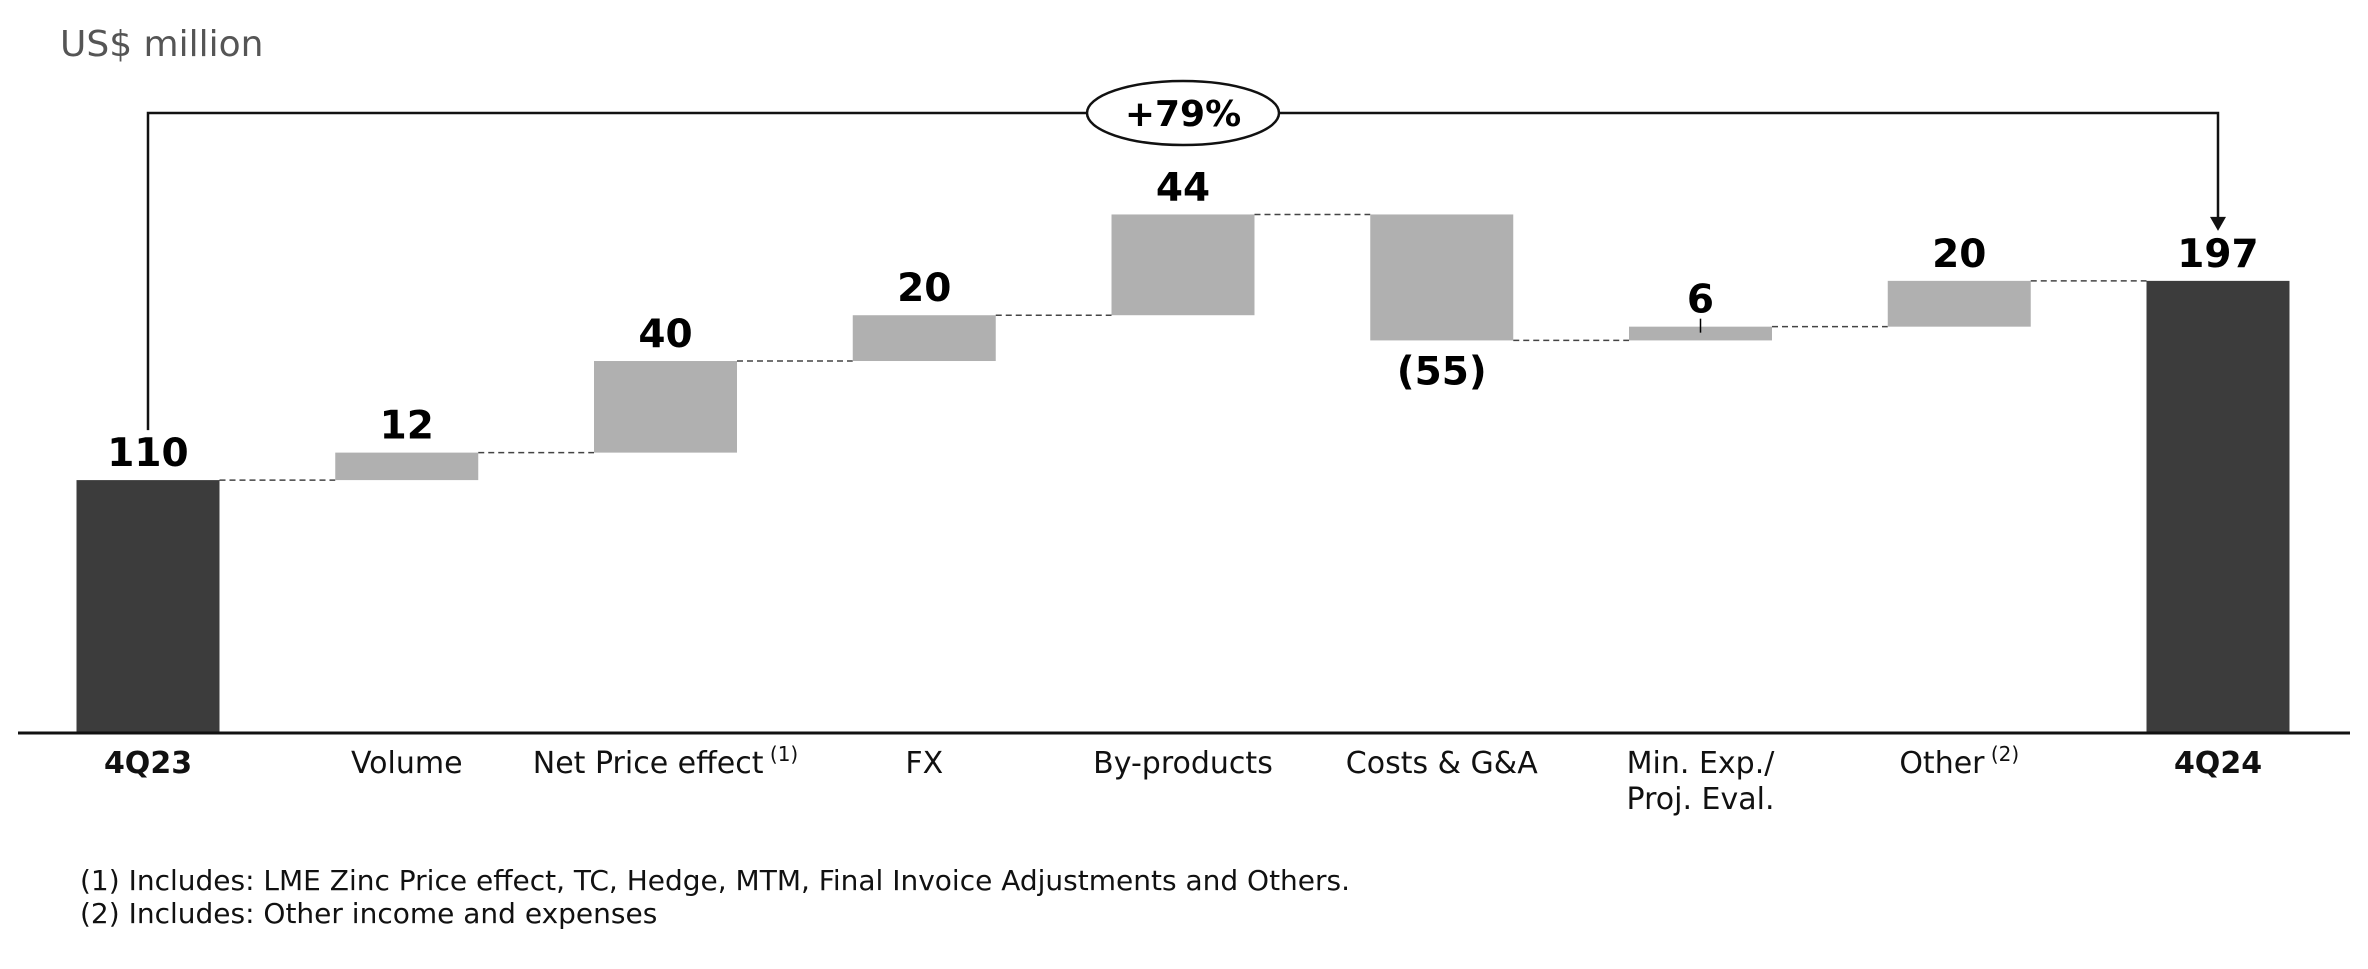 This screenshot has width=2368, height=969. I want to click on data-label-8: 197, so click(2217, 254).